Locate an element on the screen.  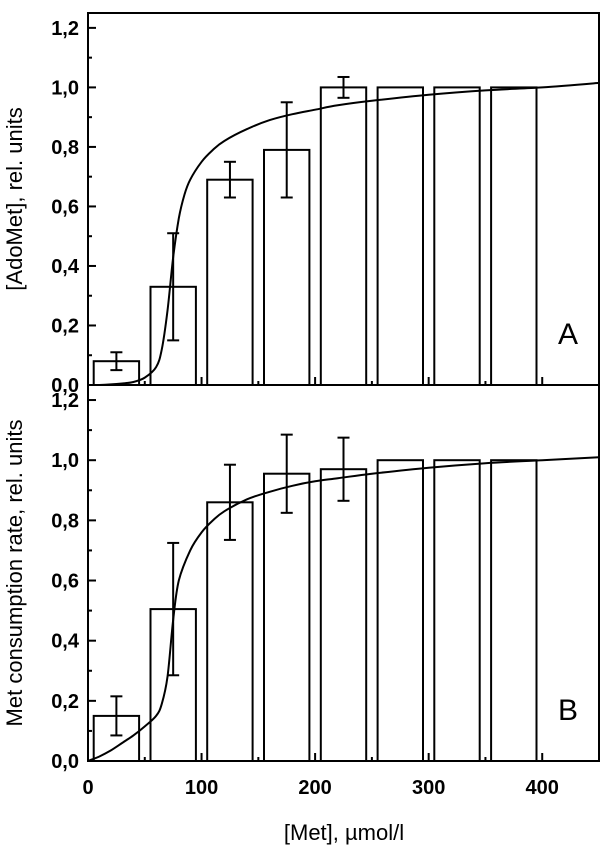
panel-b-letter: B is located at coordinates (568, 710).